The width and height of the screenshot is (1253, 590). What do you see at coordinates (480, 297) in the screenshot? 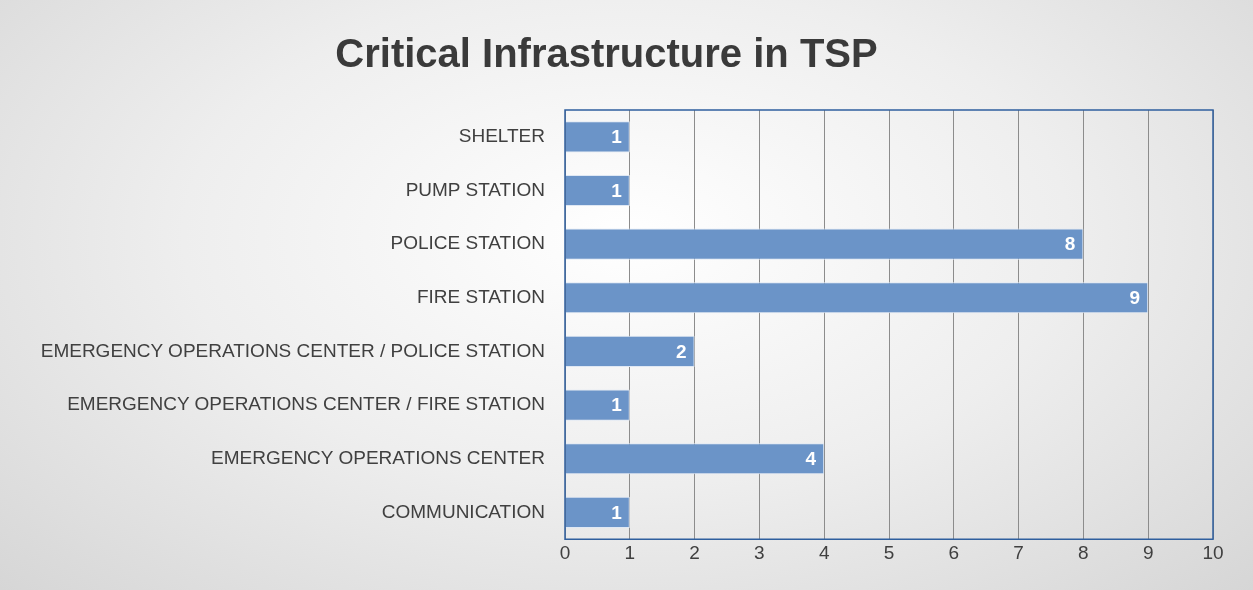
I see `y-tick-label: FIRE STATION` at bounding box center [480, 297].